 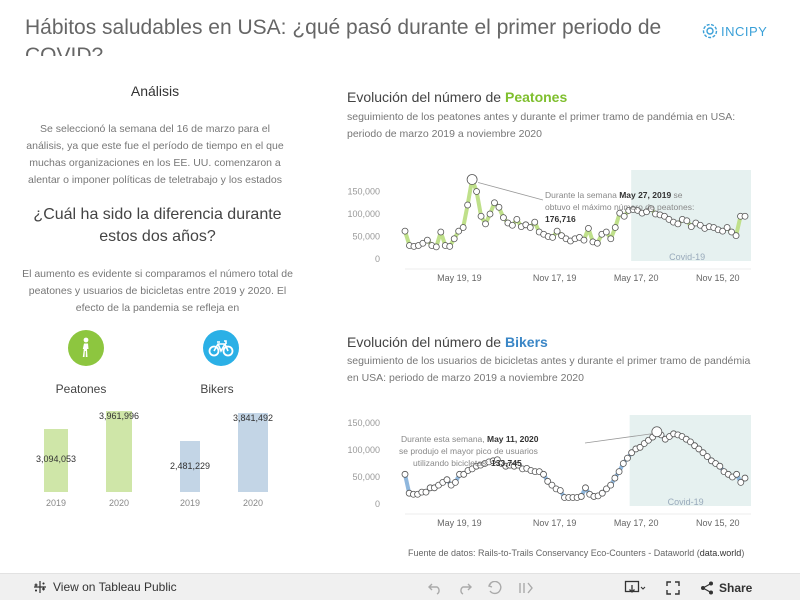 What do you see at coordinates (525, 588) in the screenshot?
I see `pause-icon` at bounding box center [525, 588].